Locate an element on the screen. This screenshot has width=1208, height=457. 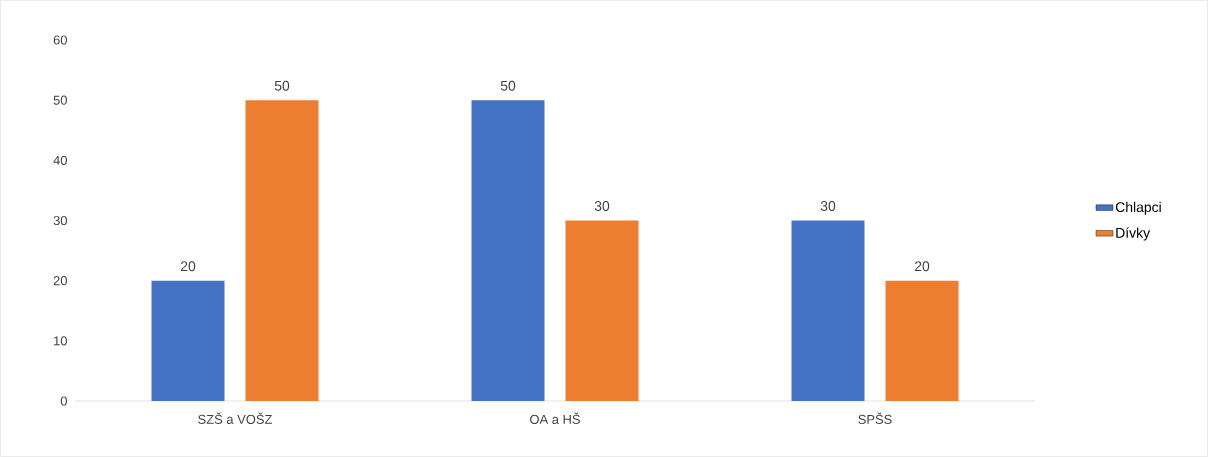
legend-label: Chlapci is located at coordinates (1138, 208).